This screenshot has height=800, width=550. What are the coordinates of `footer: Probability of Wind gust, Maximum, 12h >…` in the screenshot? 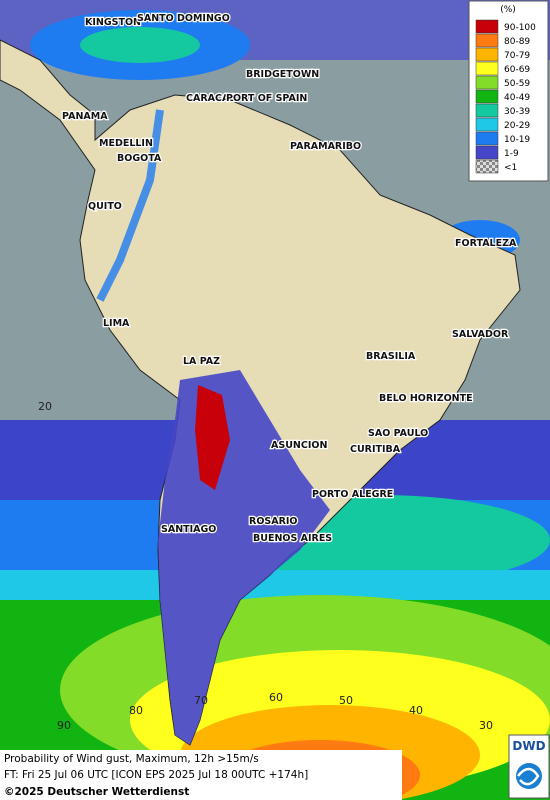 It's located at (201, 775).